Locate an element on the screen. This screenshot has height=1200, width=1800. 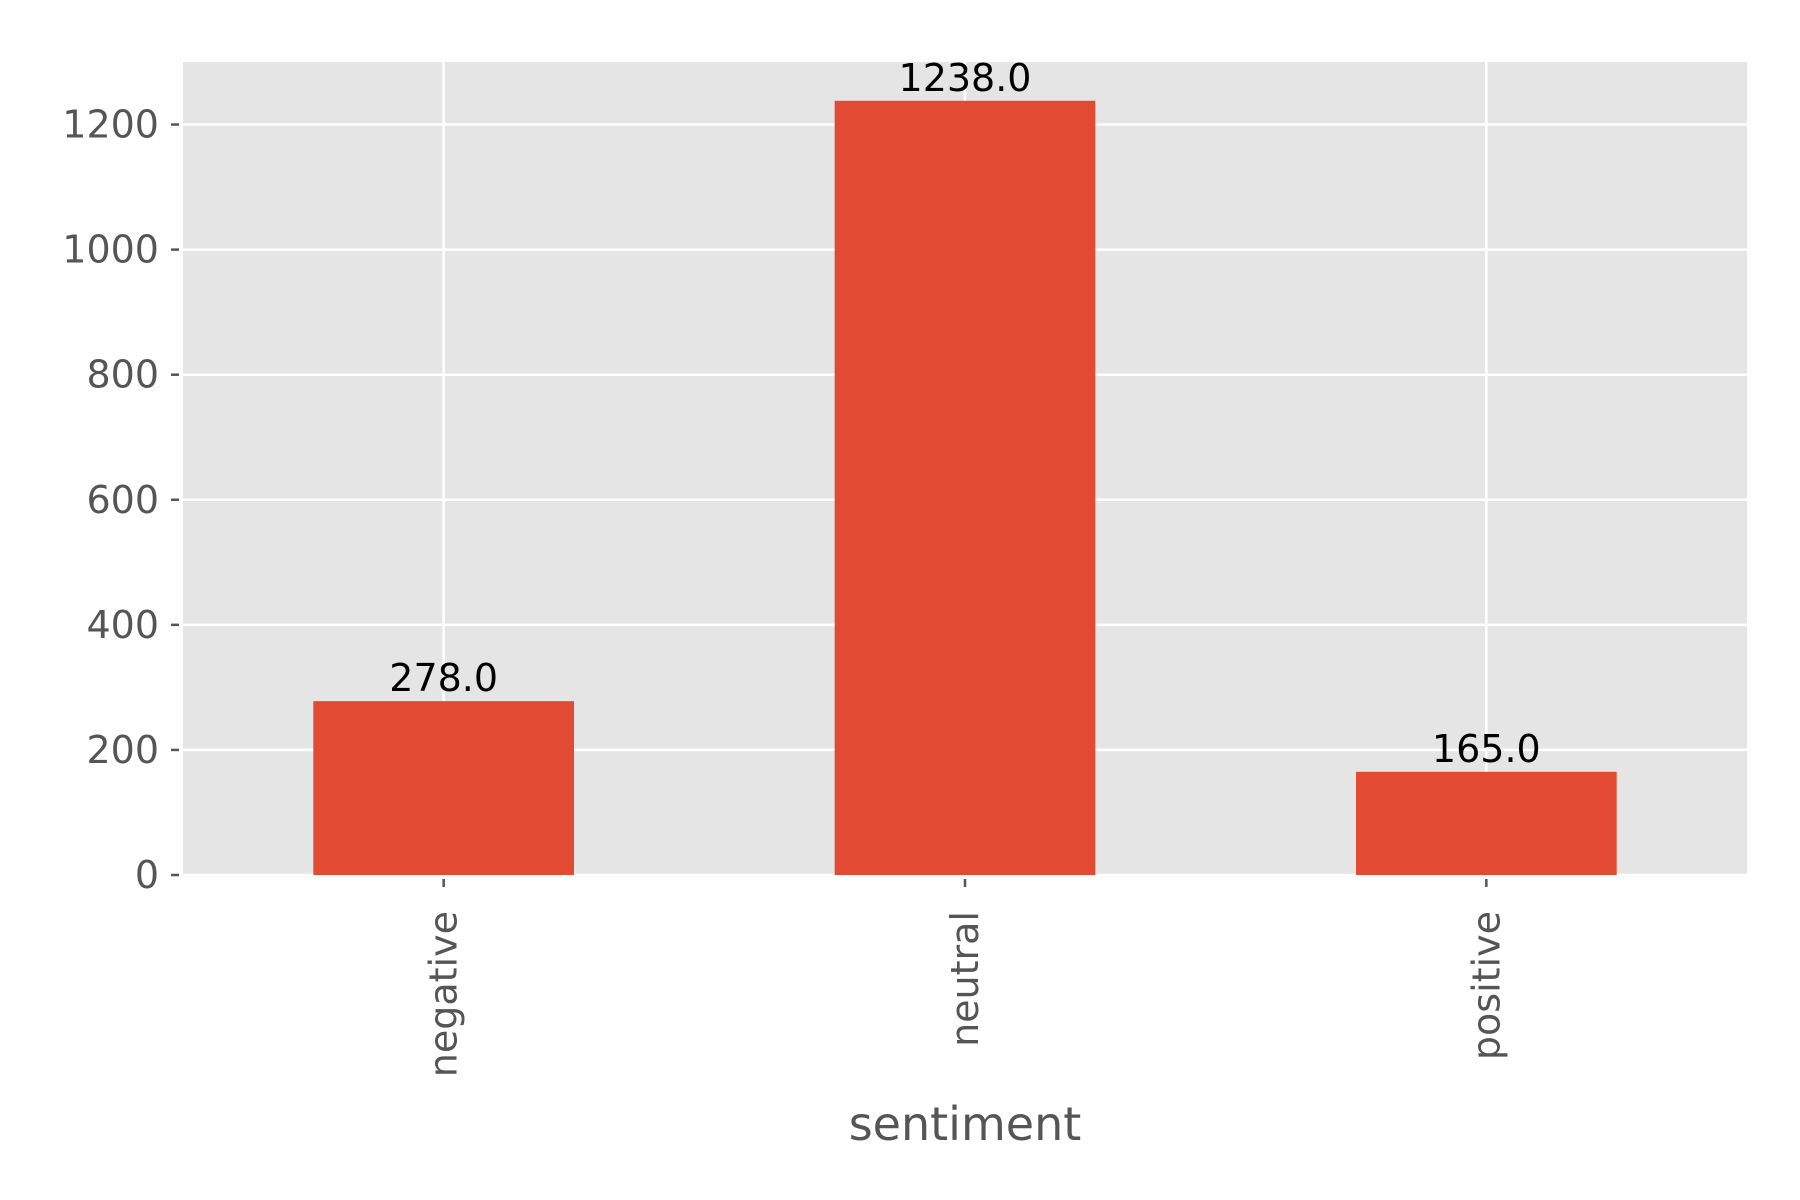
bar-value-label: 278.0 is located at coordinates (443, 678).